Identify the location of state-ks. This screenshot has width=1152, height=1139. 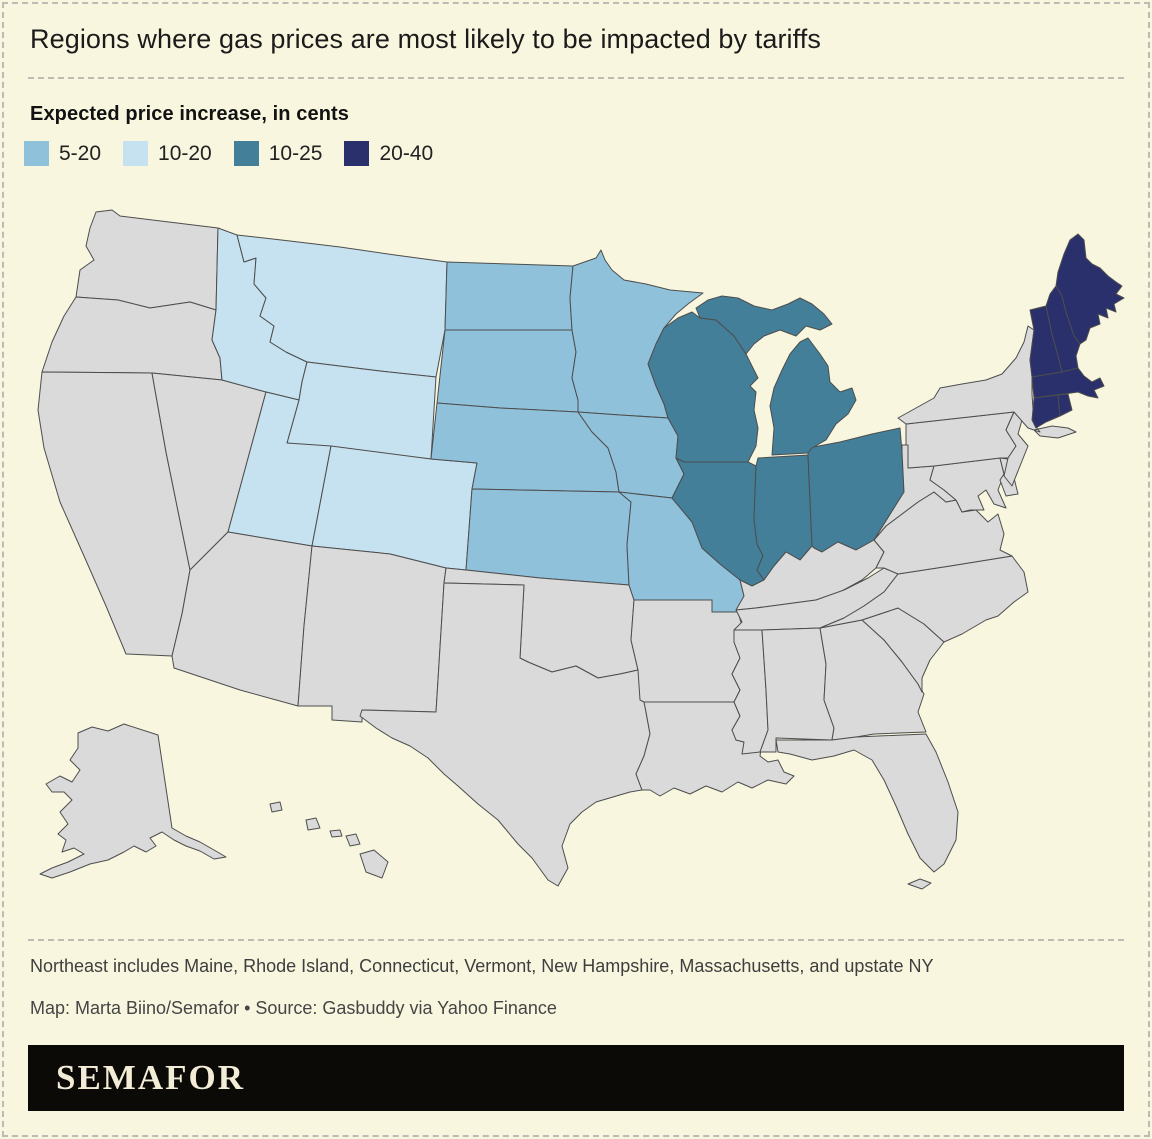
(548, 537).